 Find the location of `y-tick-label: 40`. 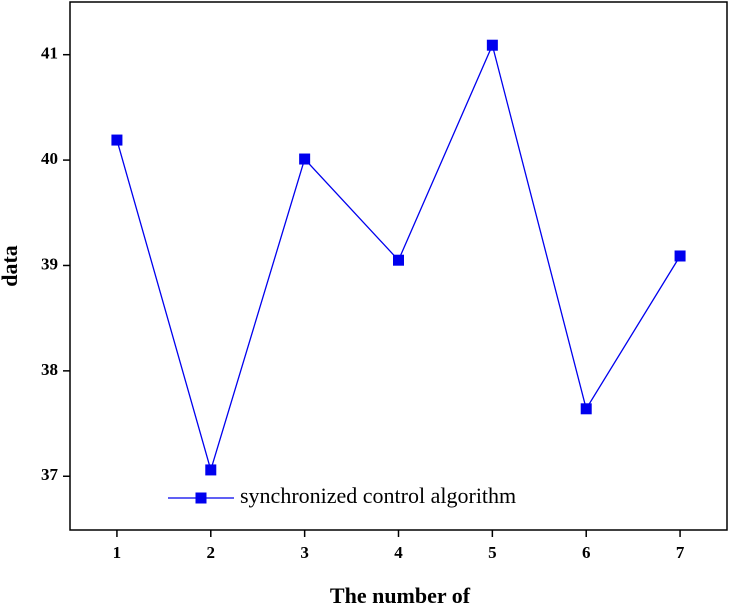

y-tick-label: 40 is located at coordinates (49, 158).